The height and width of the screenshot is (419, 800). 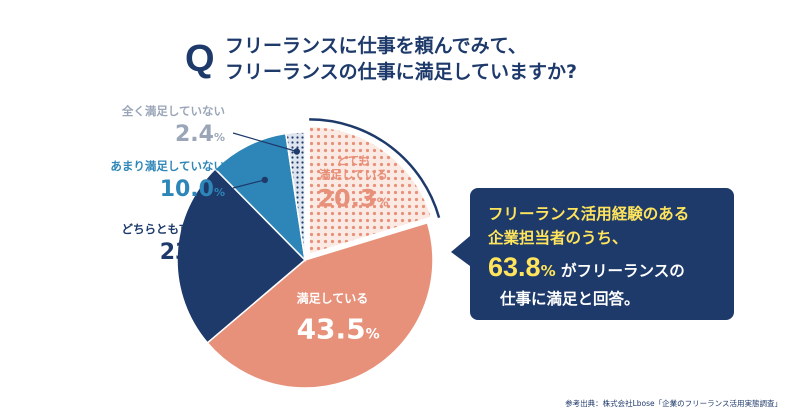 What do you see at coordinates (570, 299) in the screenshot?
I see `callout-line-4: 仕事に満足と回答。` at bounding box center [570, 299].